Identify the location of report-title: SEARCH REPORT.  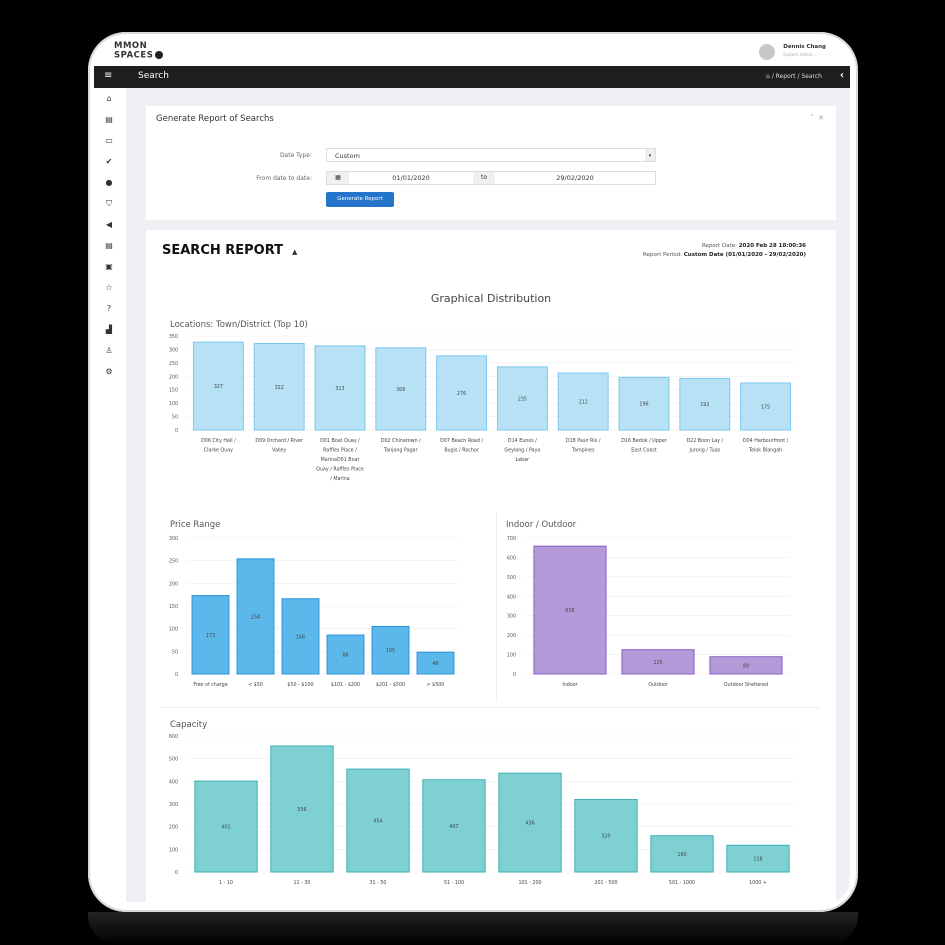
(223, 250).